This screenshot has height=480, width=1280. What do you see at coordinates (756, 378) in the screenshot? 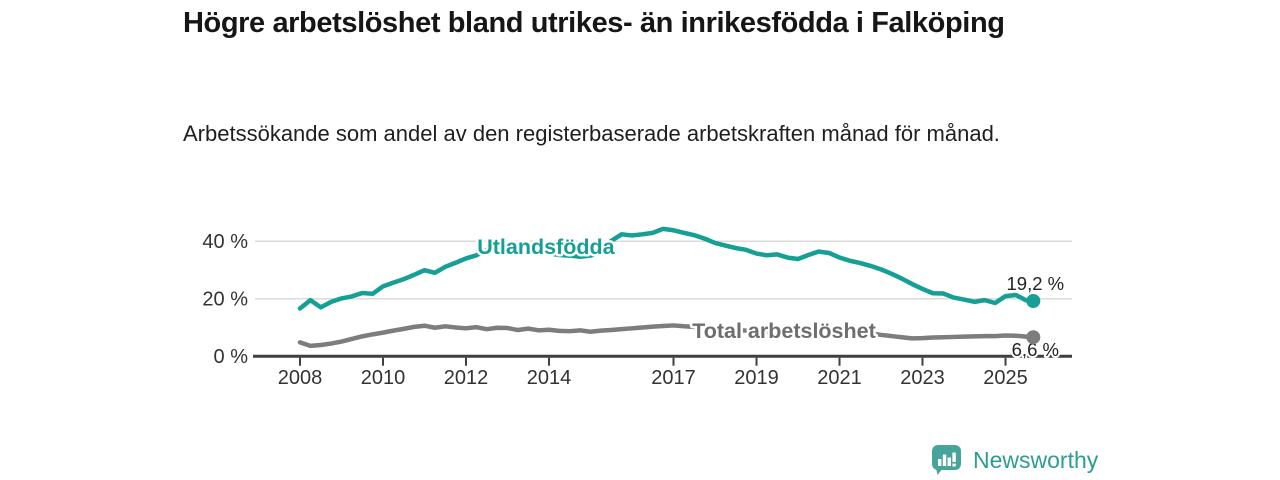
I see `x-tick-label: 2019` at bounding box center [756, 378].